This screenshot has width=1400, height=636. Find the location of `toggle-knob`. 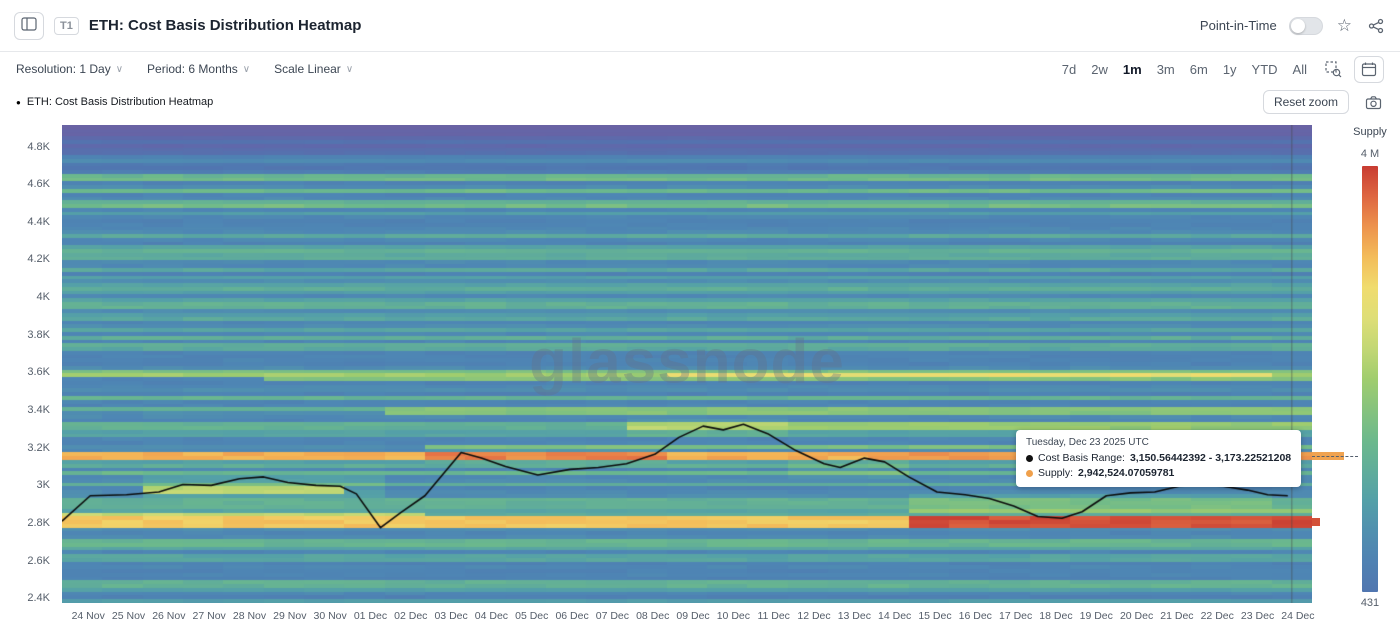

toggle-knob is located at coordinates (1297, 25).